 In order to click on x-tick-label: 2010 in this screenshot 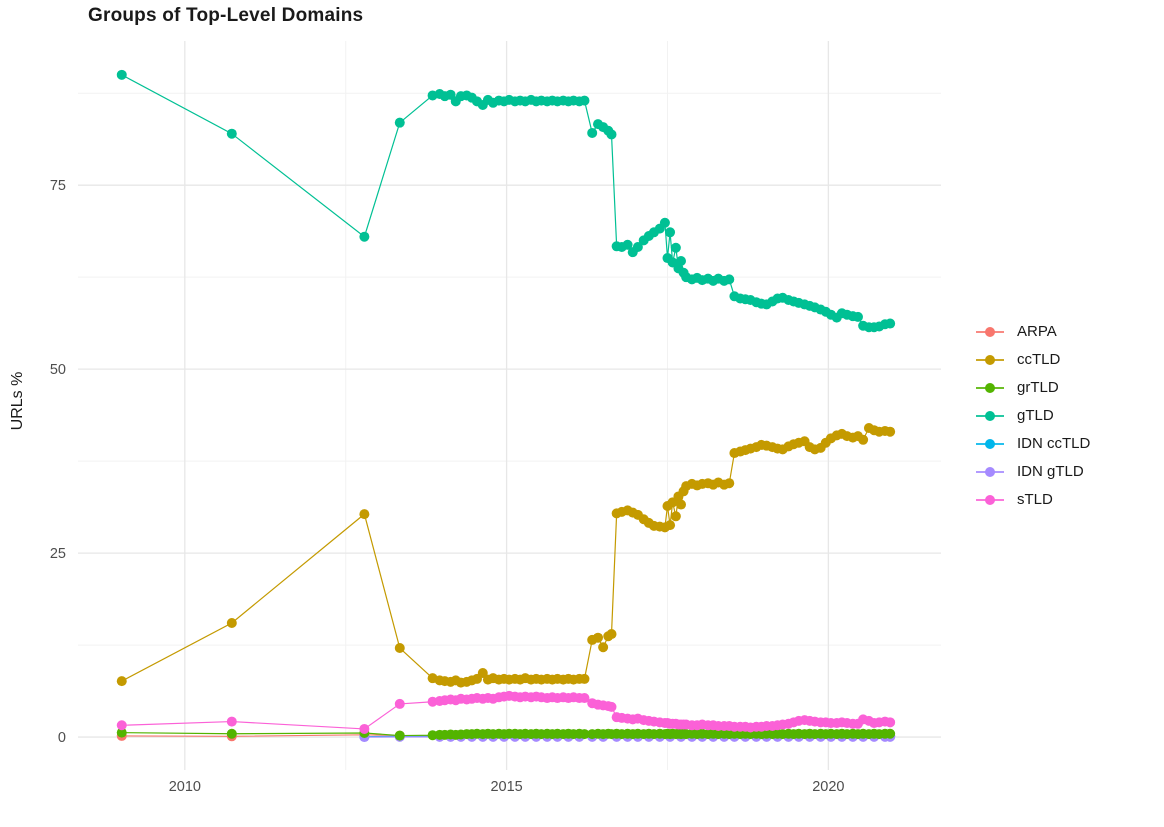, I will do `click(185, 787)`.